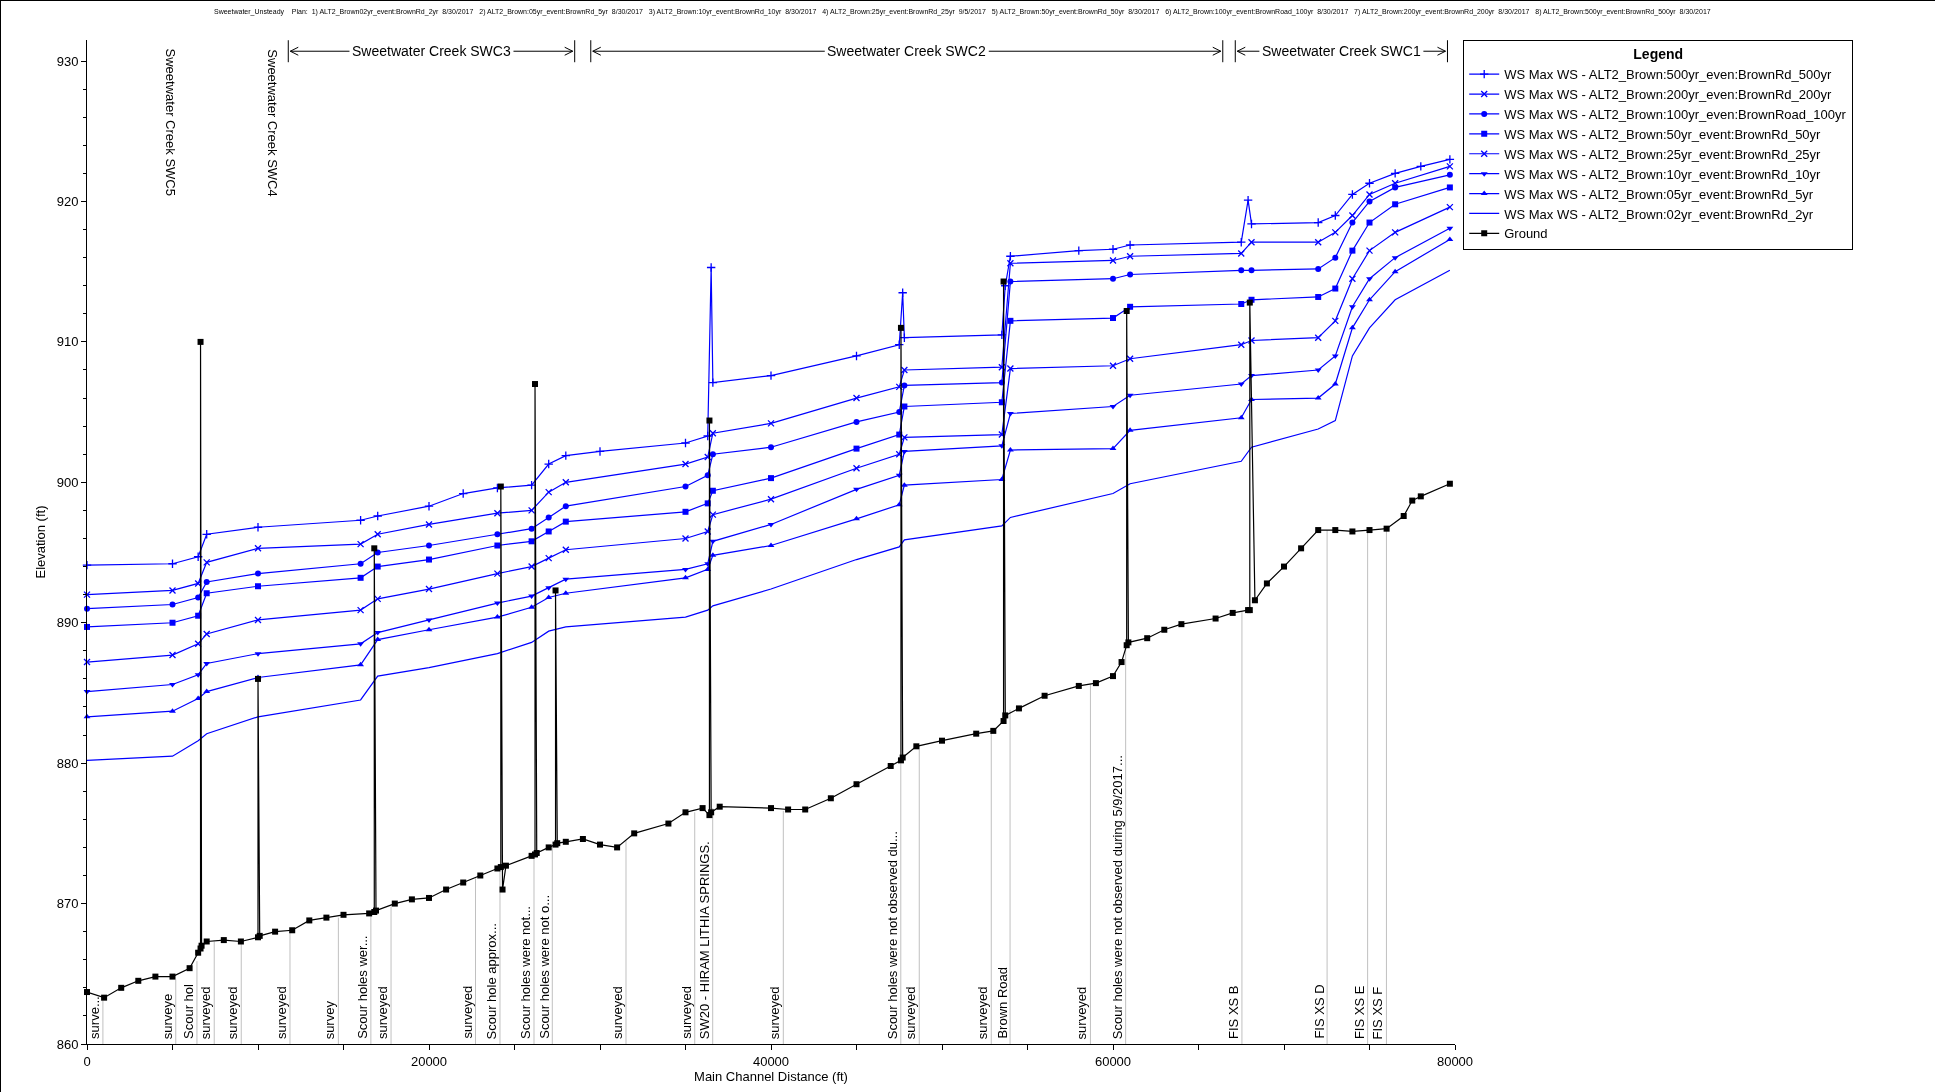  Describe the element at coordinates (1233, 1012) in the screenshot. I see `annotation: FIS XS B` at that location.